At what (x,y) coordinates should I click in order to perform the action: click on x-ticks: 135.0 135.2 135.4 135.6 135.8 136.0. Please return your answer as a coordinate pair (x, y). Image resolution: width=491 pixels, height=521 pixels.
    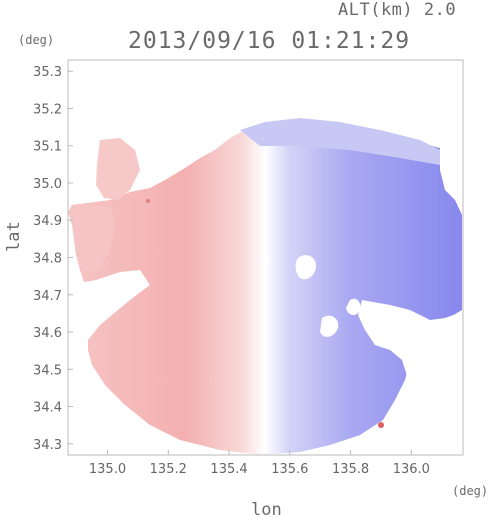
    Looking at the image, I should click on (259, 463).